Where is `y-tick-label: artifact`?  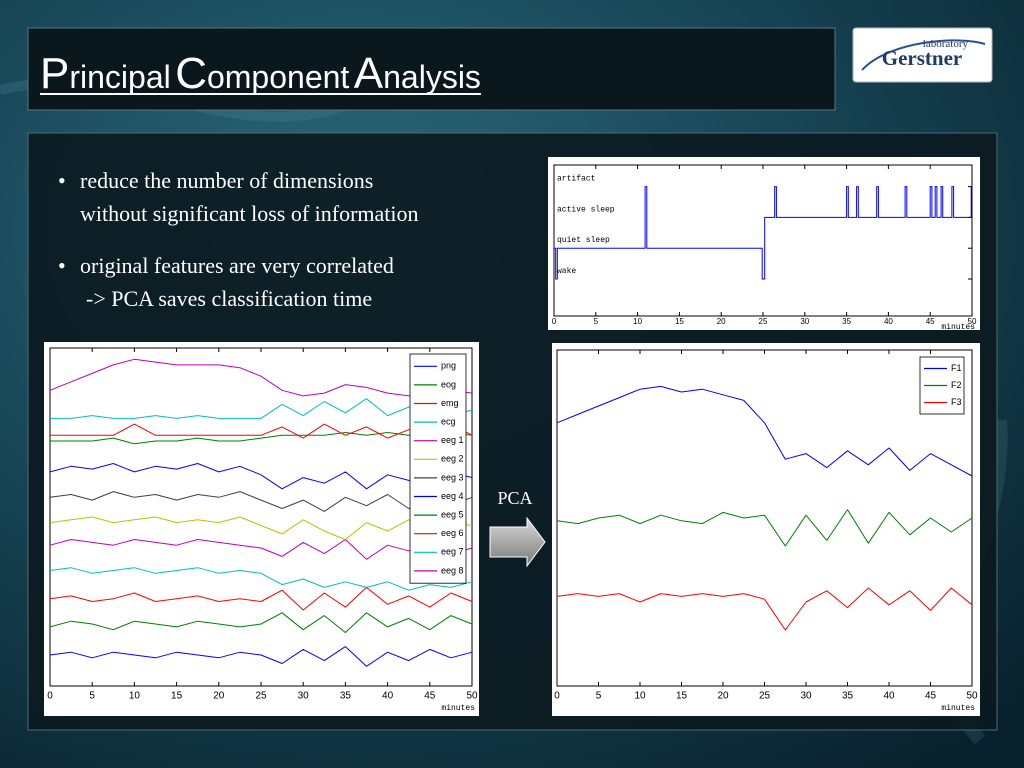
y-tick-label: artifact is located at coordinates (576, 179).